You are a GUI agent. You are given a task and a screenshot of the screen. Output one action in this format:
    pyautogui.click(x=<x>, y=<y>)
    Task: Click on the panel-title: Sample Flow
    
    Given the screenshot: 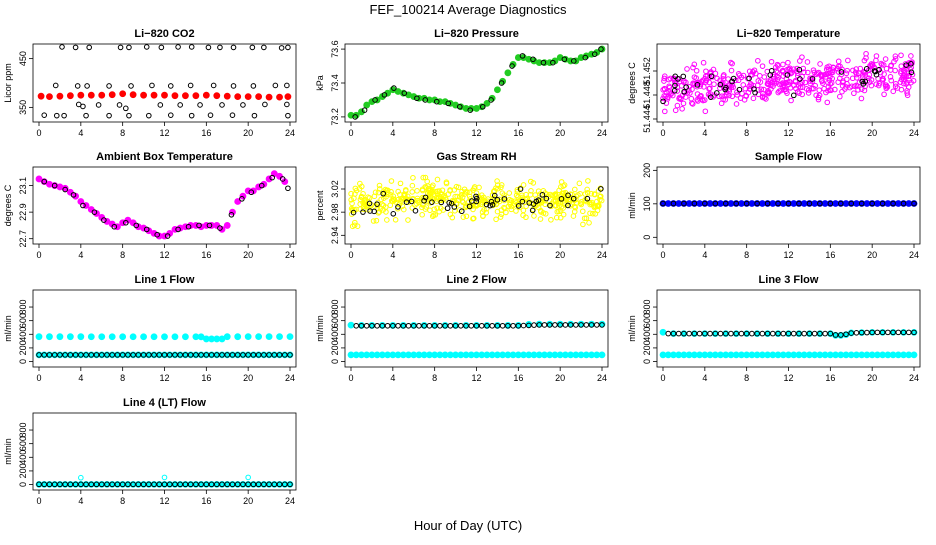 What is the action you would take?
    pyautogui.click(x=789, y=157)
    